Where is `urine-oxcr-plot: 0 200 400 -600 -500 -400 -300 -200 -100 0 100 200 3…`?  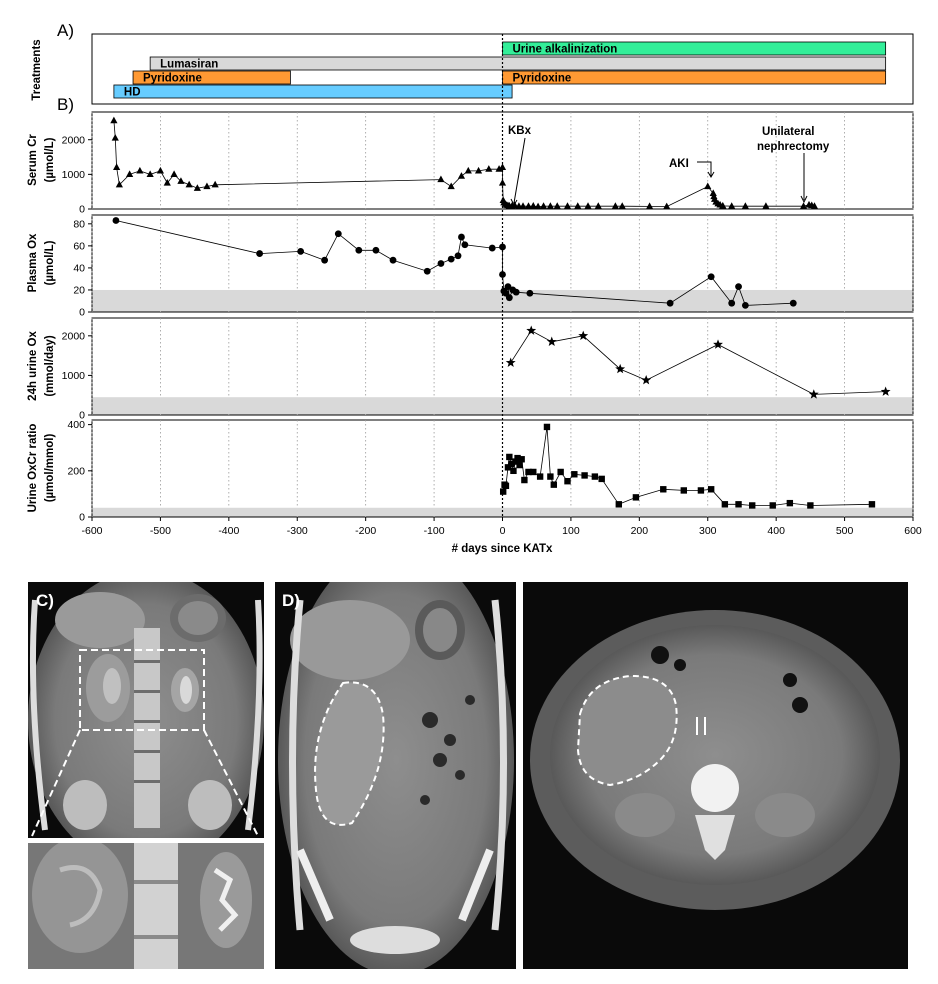
urine-oxcr-plot: 0 200 400 -600 -500 -400 -300 -200 -100 0 100 200 3… is located at coordinates (474, 487).